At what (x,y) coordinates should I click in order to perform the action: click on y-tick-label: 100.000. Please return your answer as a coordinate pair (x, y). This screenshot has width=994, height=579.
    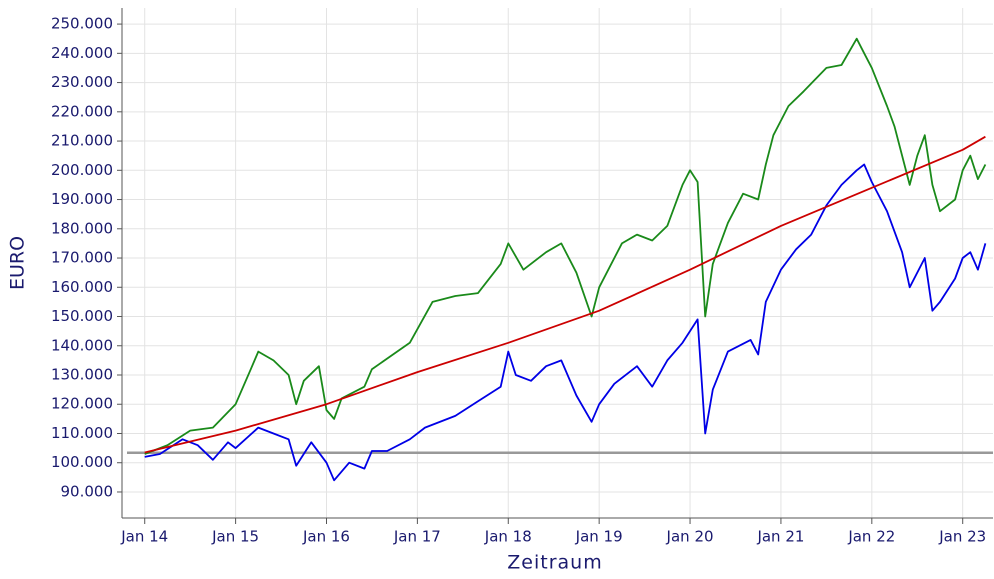
    Looking at the image, I should click on (82, 462).